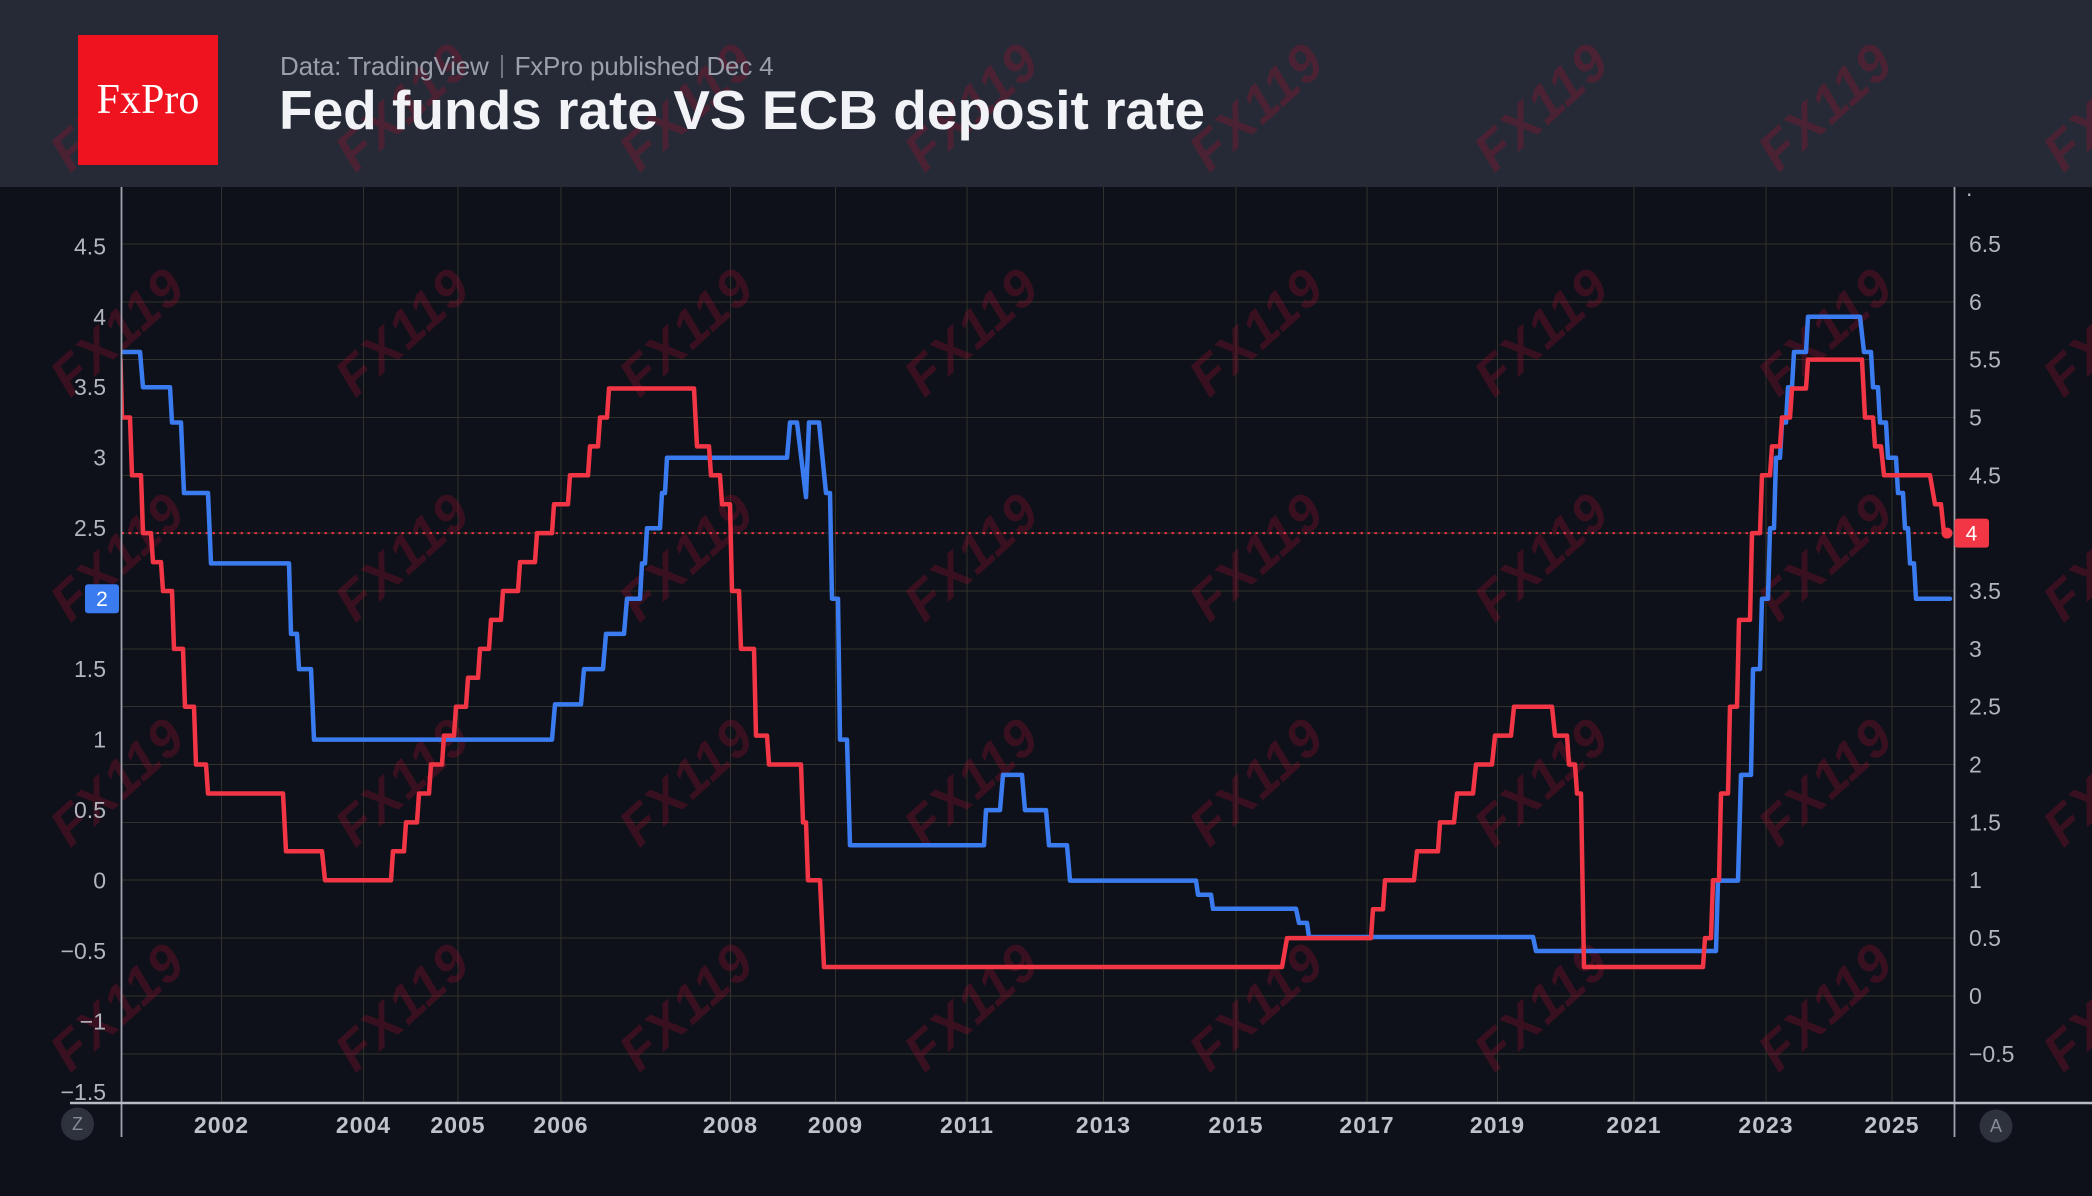 Image resolution: width=2092 pixels, height=1196 pixels. Describe the element at coordinates (221, 1125) in the screenshot. I see `svg-text: 2002` at that location.